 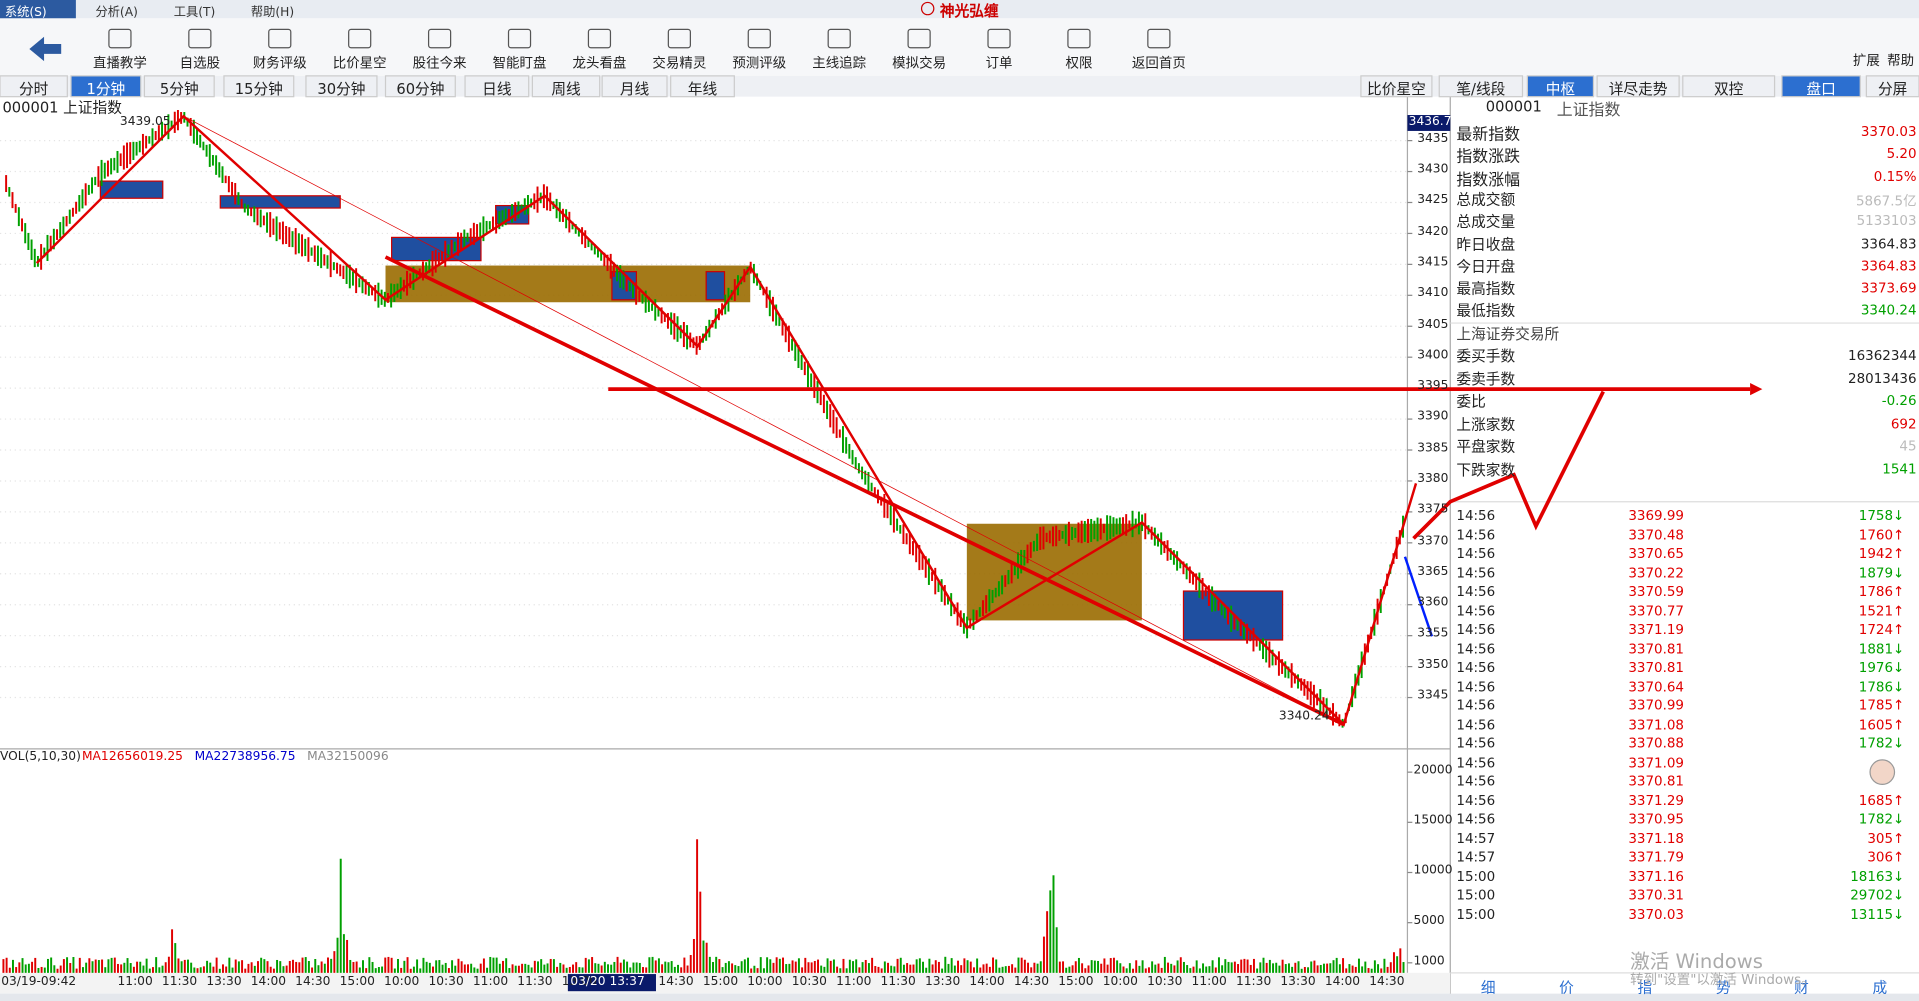 I want to click on period-tab, so click(x=497, y=86).